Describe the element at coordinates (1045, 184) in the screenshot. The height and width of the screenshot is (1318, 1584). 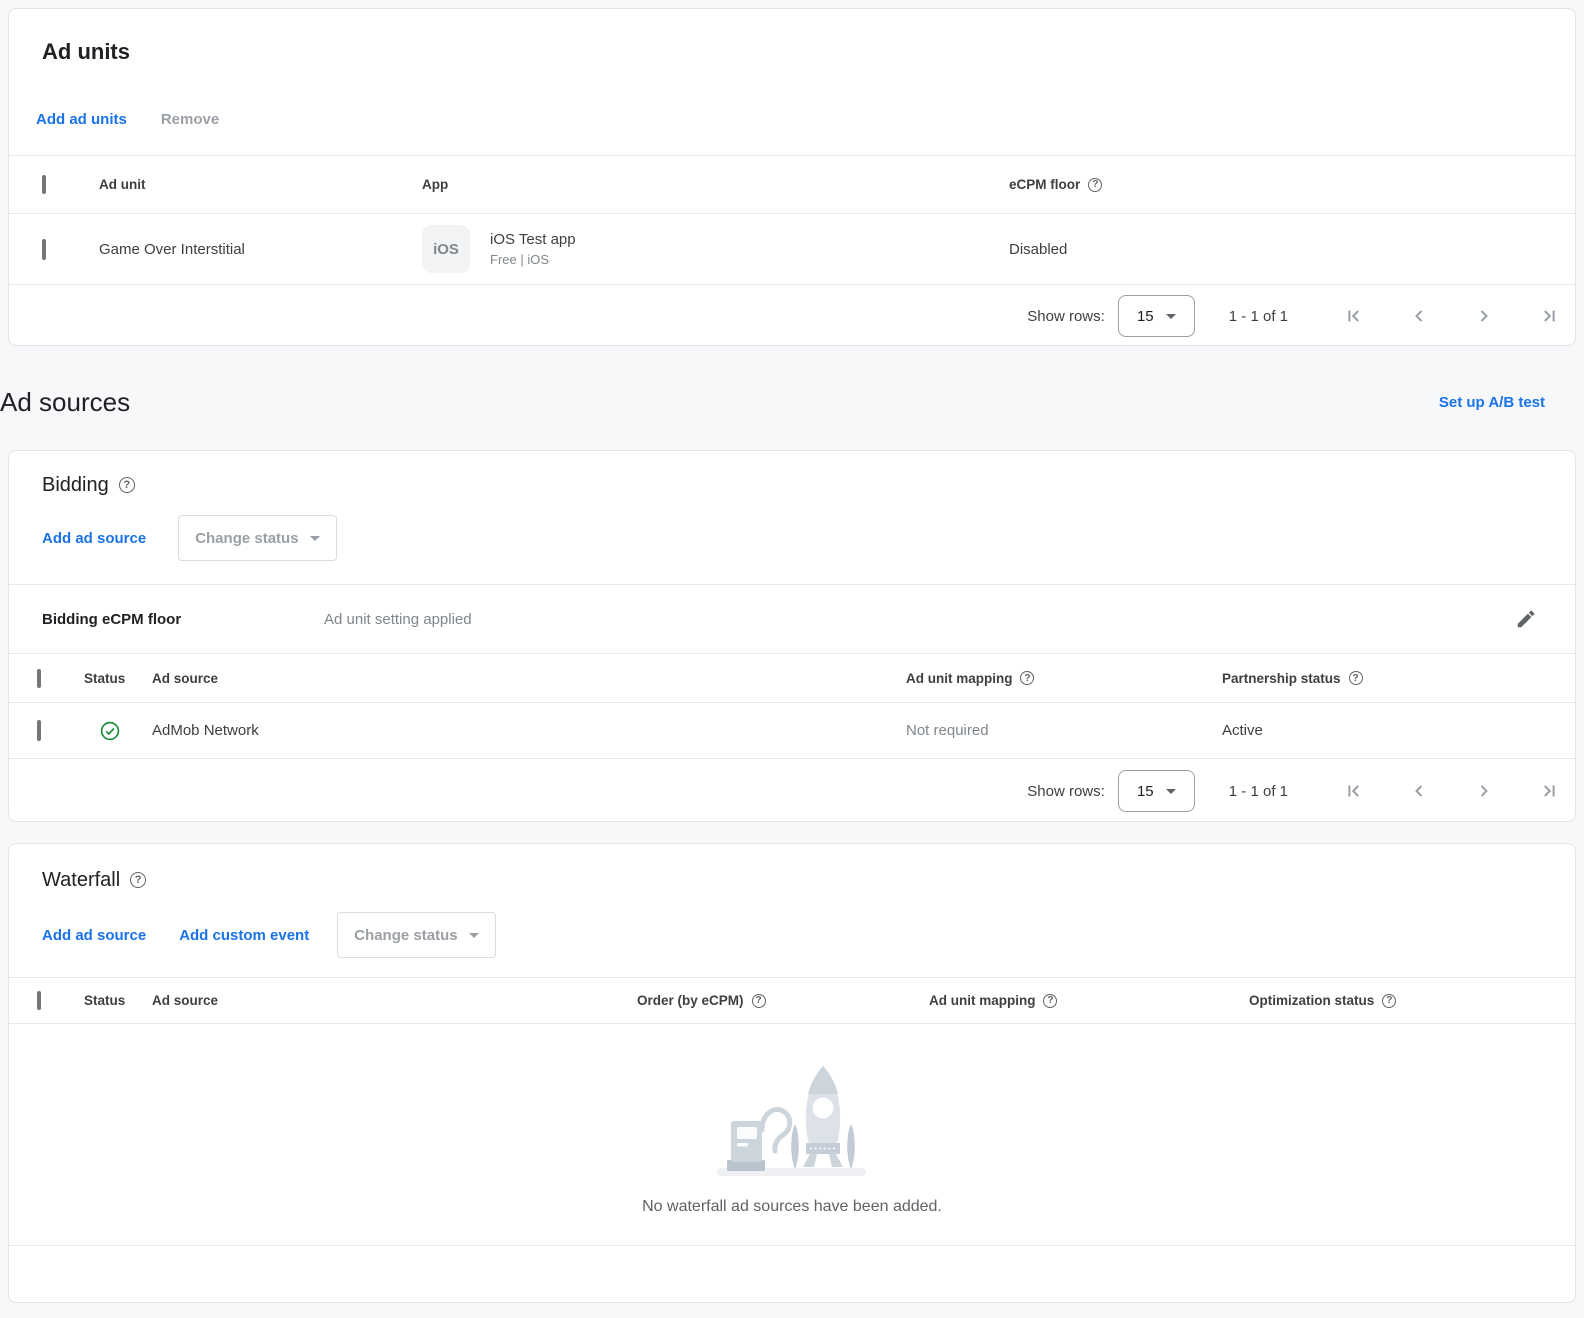
I see `column-ecpm-floor: eCPM floor` at that location.